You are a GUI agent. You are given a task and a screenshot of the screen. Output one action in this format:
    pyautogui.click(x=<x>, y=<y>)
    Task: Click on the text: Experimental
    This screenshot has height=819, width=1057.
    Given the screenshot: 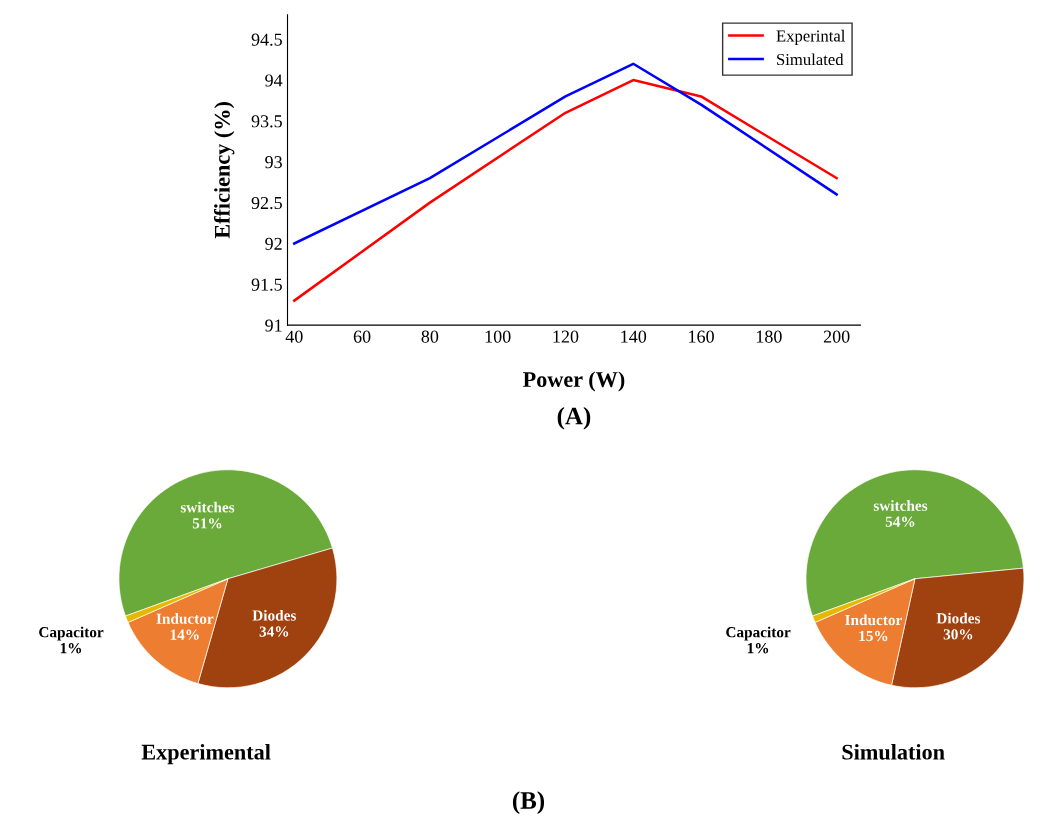 What is the action you would take?
    pyautogui.click(x=206, y=754)
    